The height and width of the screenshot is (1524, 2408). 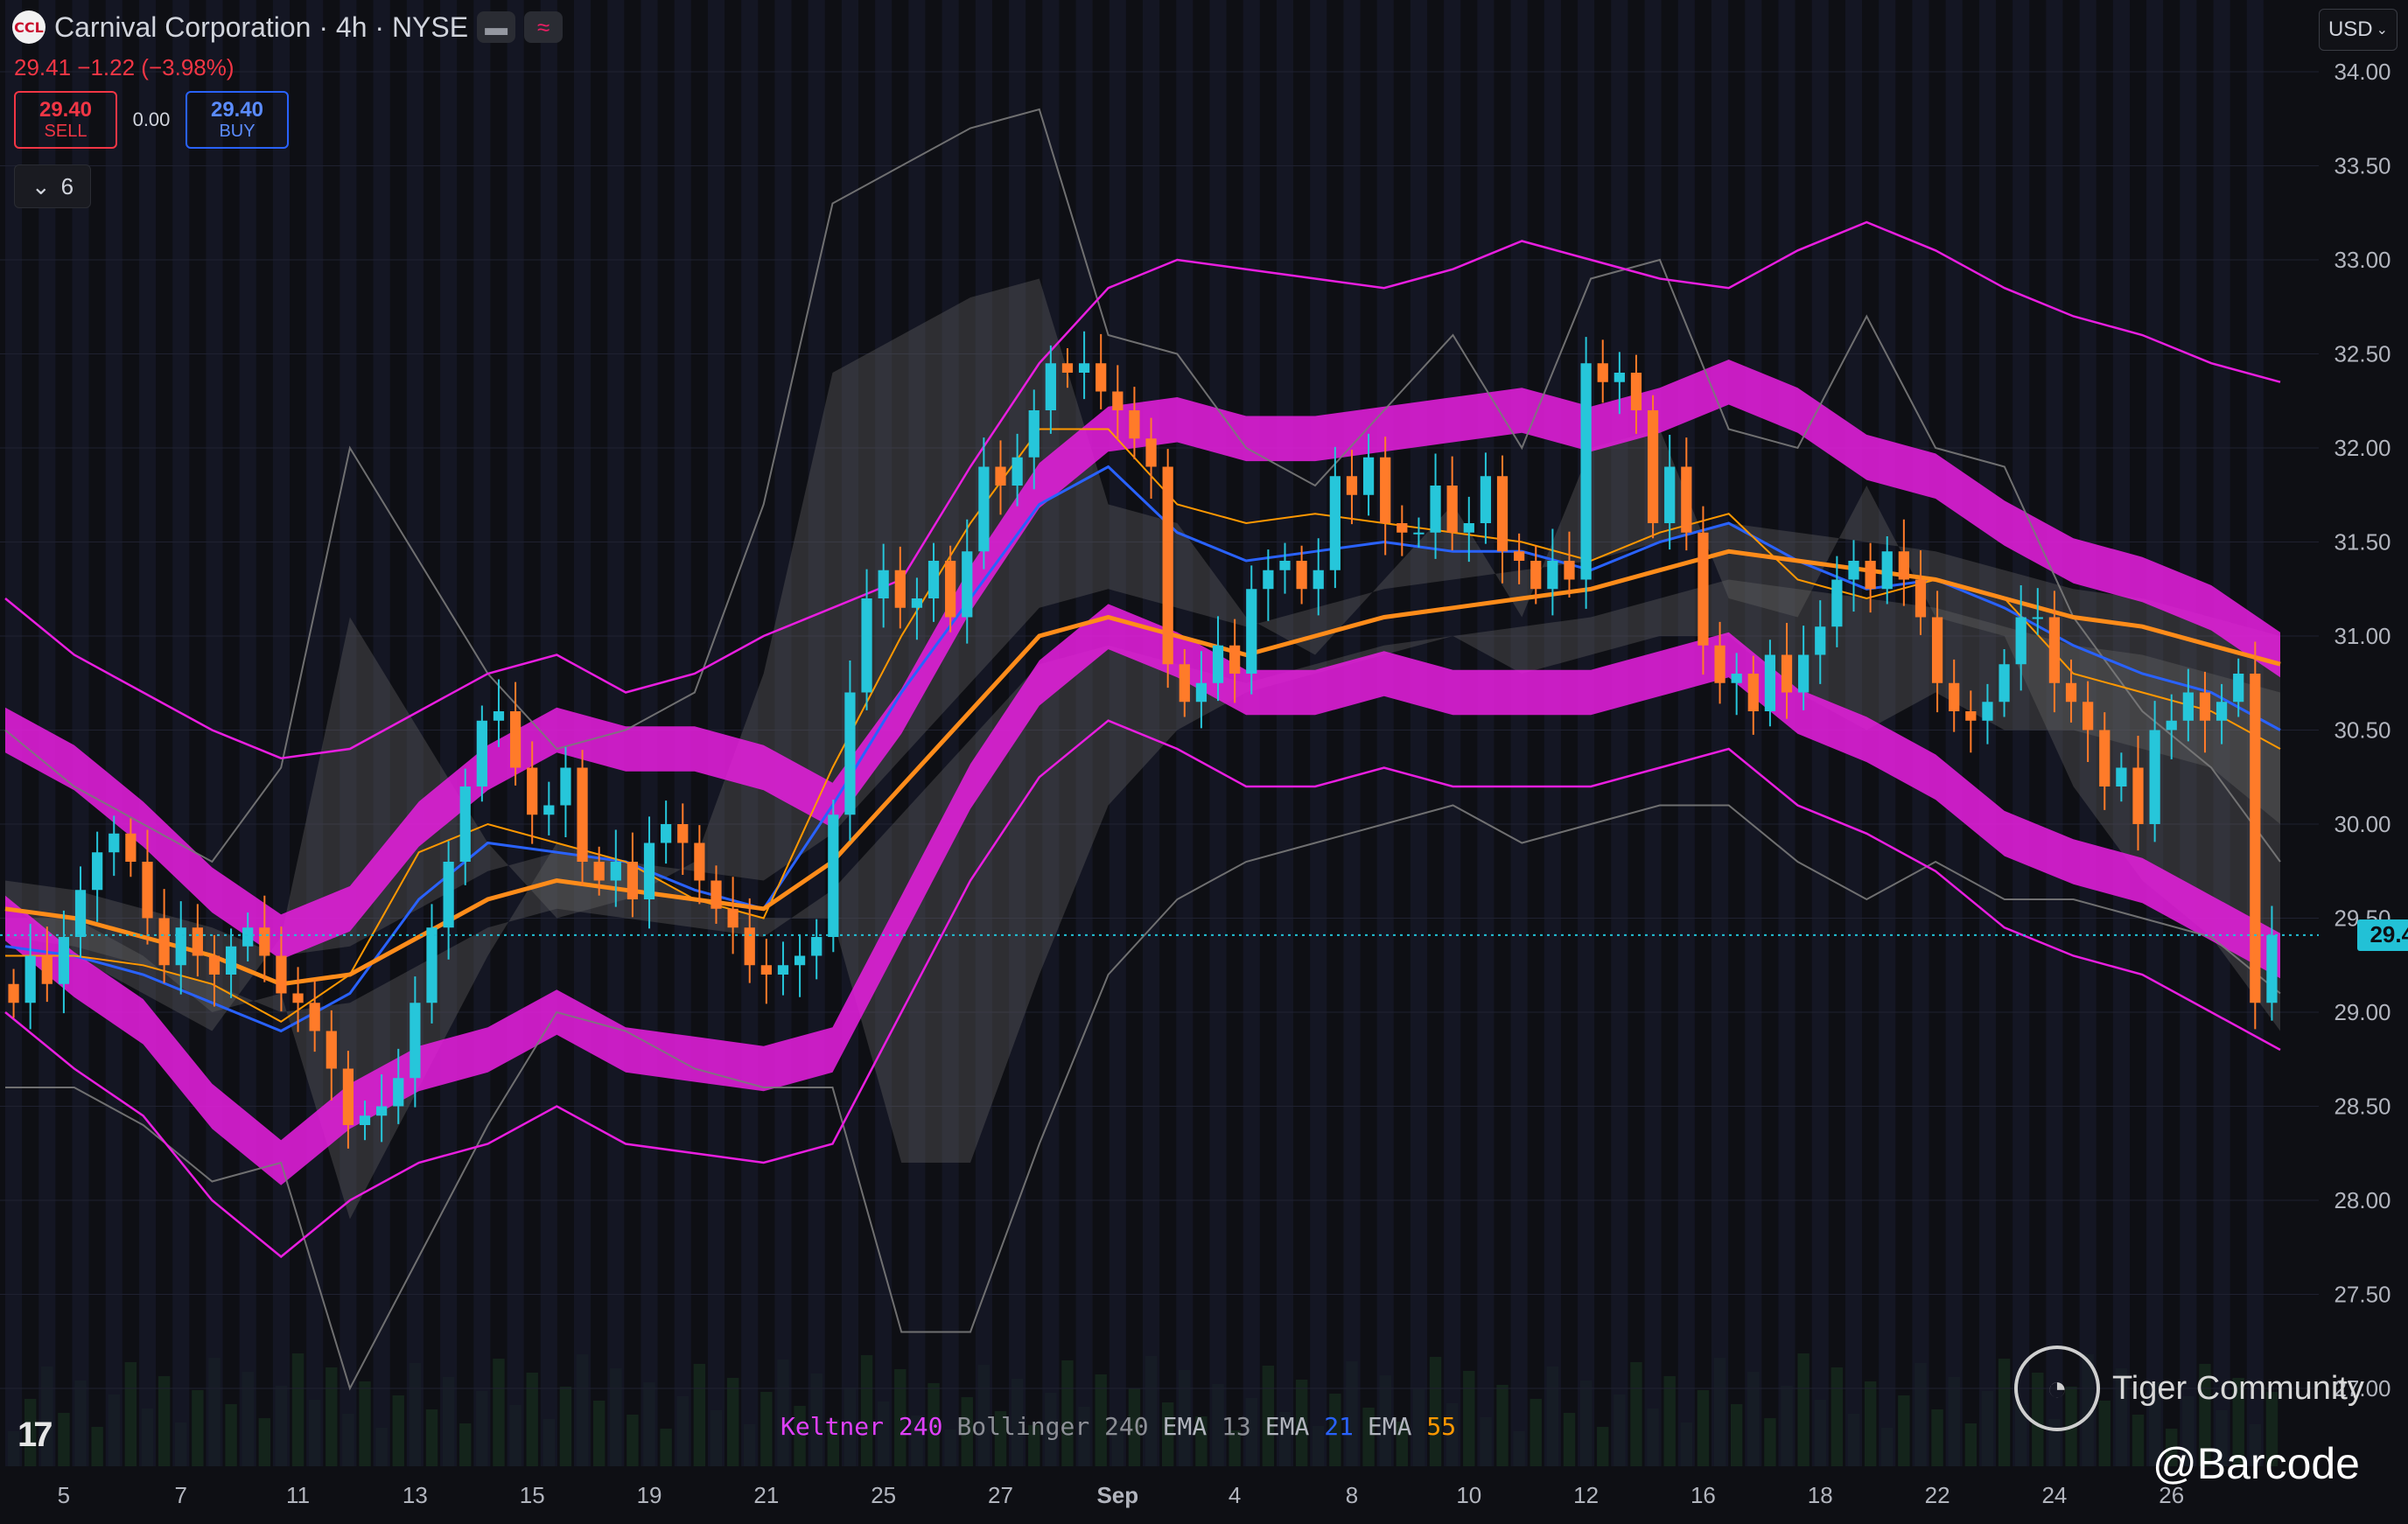 What do you see at coordinates (1204, 1495) in the screenshot?
I see `time-axis-background` at bounding box center [1204, 1495].